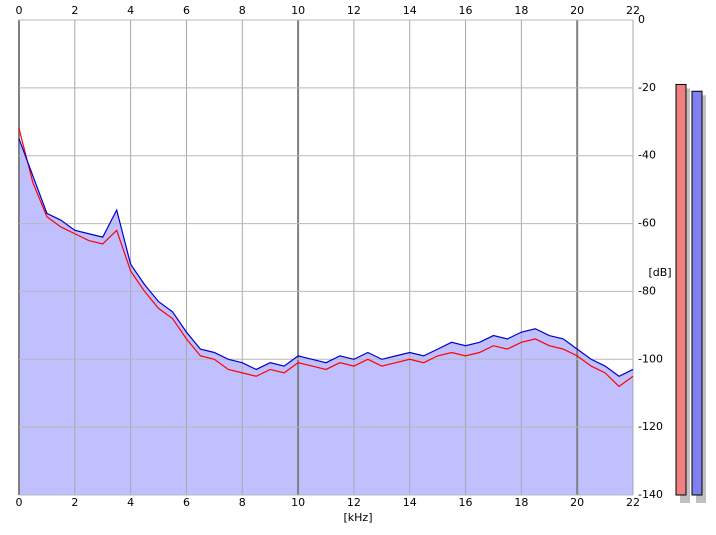 This screenshot has width=716, height=535. What do you see at coordinates (577, 10) in the screenshot?
I see `x-tick-label-top: 20` at bounding box center [577, 10].